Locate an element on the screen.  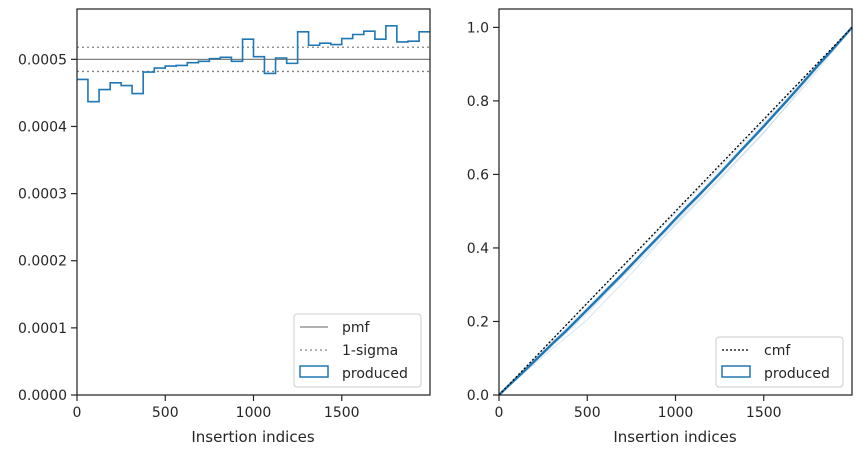
pmf-y-tick-label: 0.0003 is located at coordinates (42, 195).